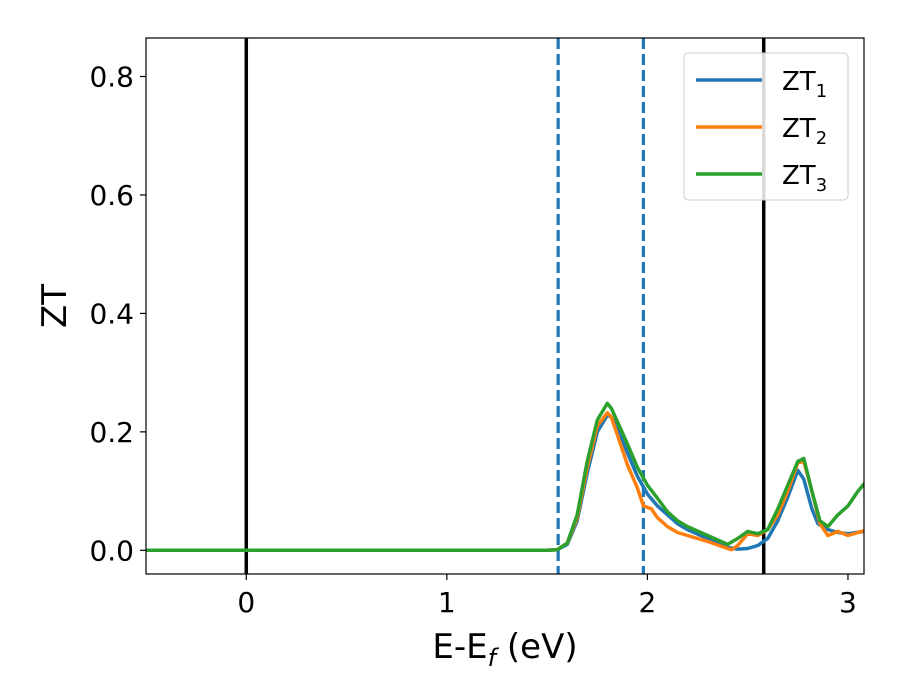  Describe the element at coordinates (111, 432) in the screenshot. I see `y-tick-label-1: 0.2` at that location.